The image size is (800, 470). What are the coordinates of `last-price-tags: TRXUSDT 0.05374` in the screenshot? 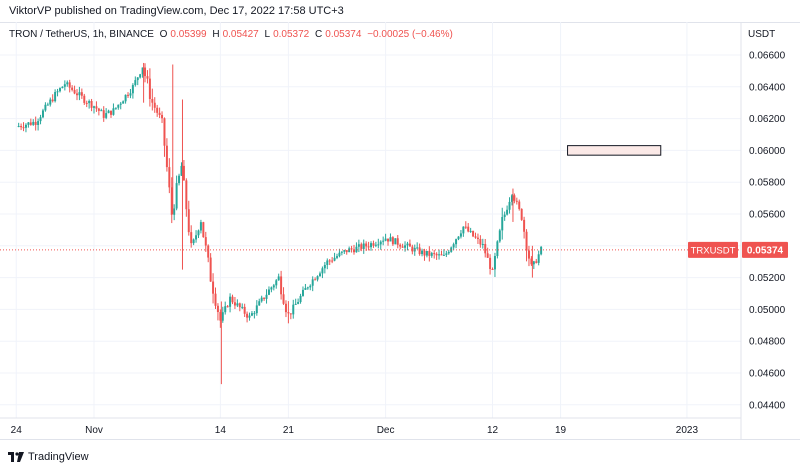 It's located at (738, 249).